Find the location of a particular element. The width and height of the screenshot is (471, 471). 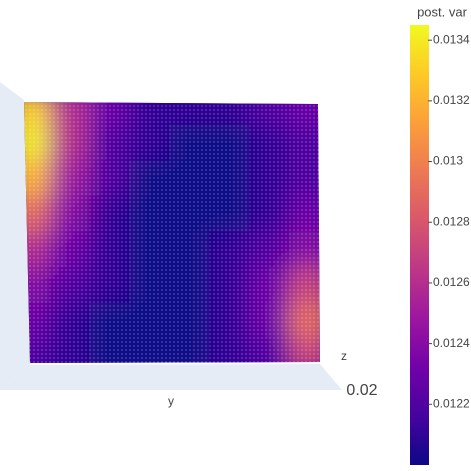

colorbar-tick-label: 0.0128 is located at coordinates (451, 221).